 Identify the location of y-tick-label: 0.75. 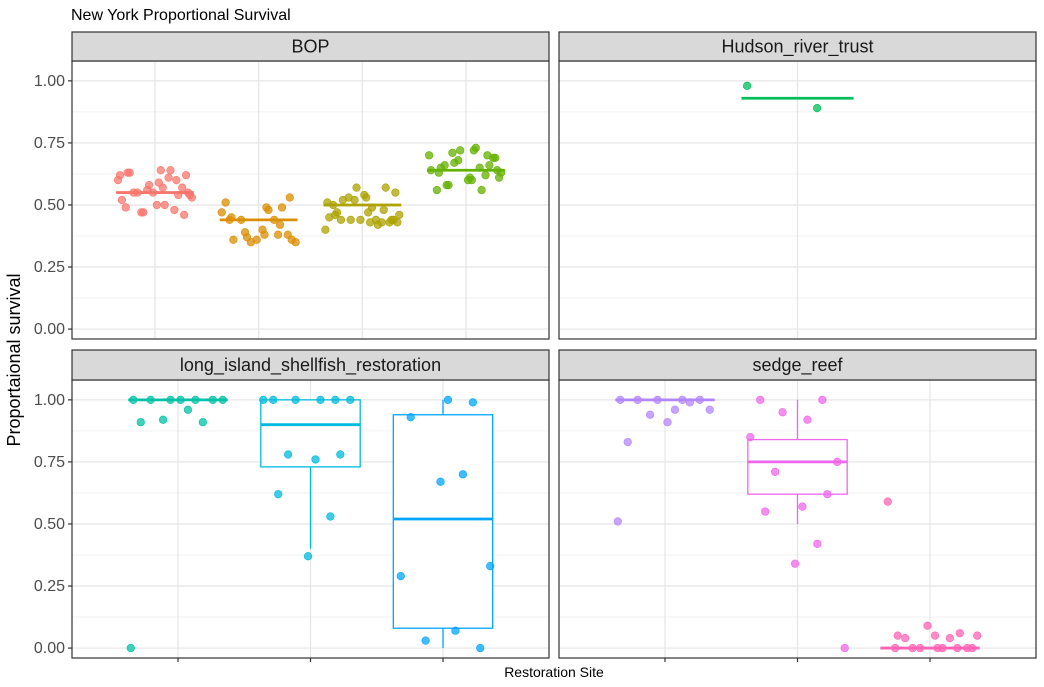
(49, 462).